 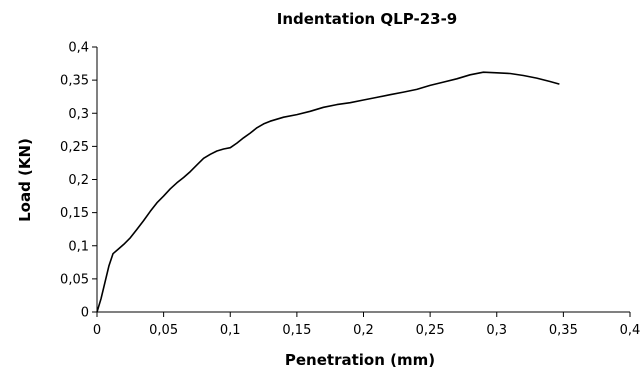 I want to click on y-tick-label: 0,25, so click(x=74, y=147).